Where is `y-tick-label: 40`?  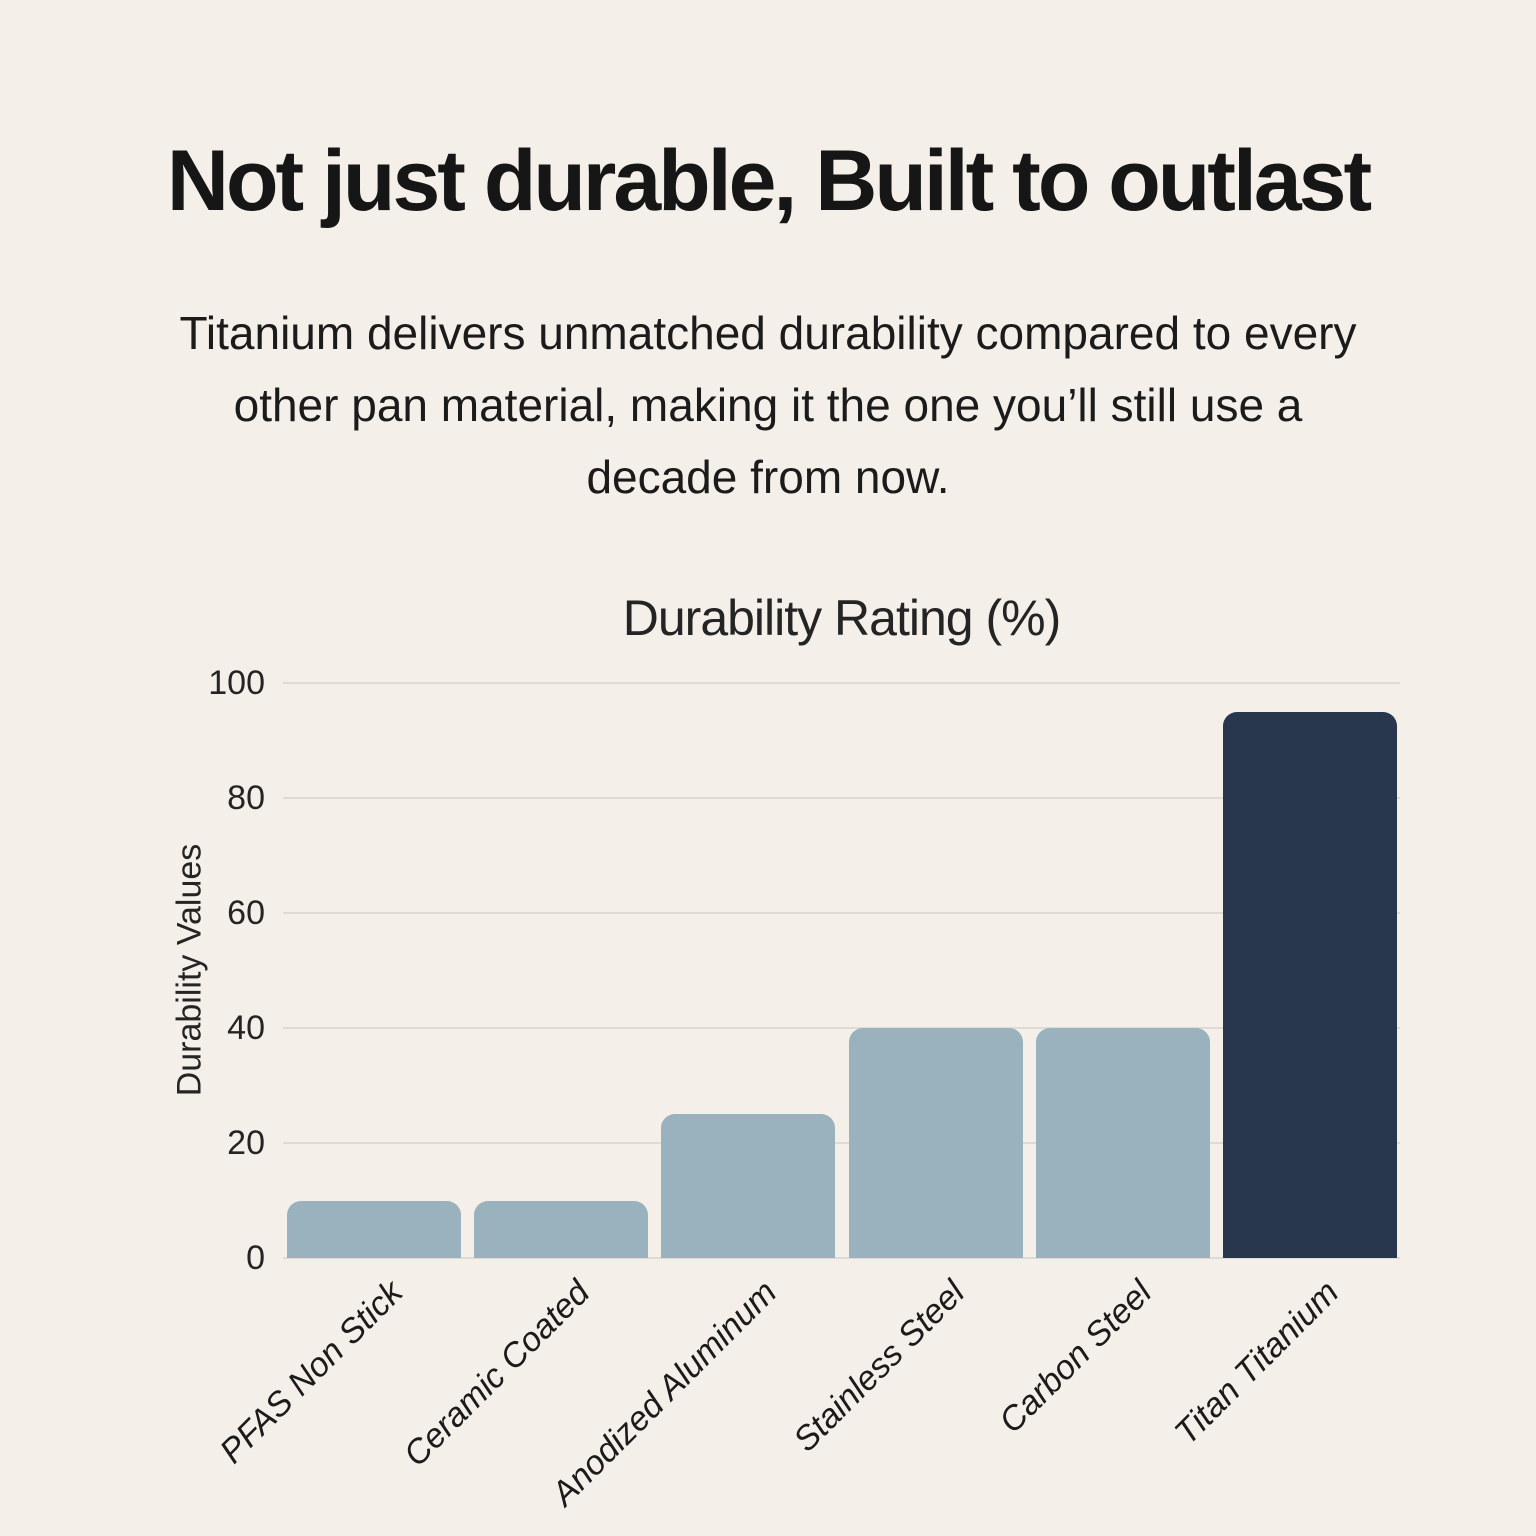 y-tick-label: 40 is located at coordinates (246, 1028).